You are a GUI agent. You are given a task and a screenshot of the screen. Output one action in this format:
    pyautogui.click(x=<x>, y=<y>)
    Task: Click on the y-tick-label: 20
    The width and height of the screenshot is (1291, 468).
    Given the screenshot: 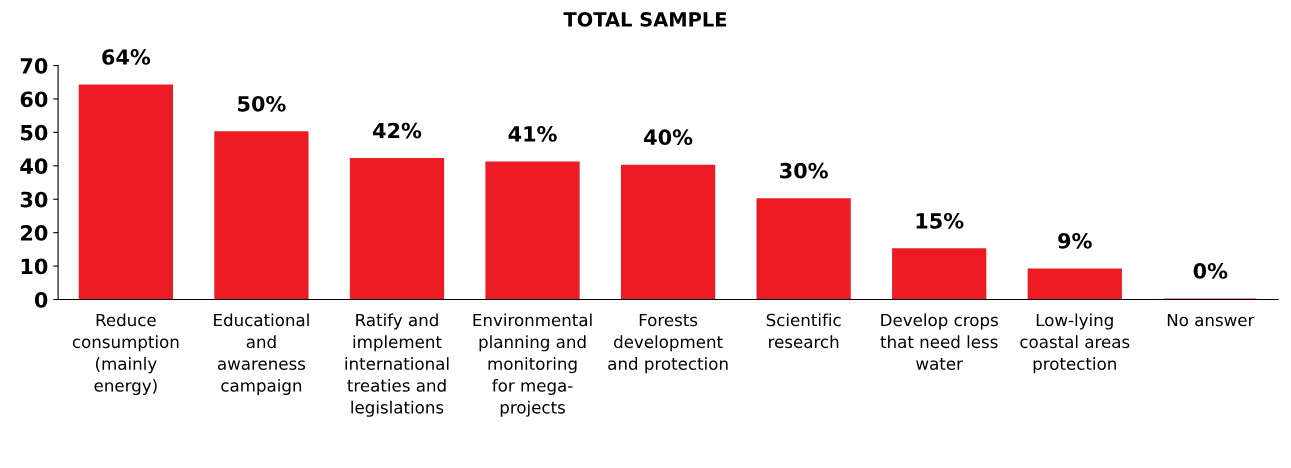 What is the action you would take?
    pyautogui.click(x=34, y=233)
    